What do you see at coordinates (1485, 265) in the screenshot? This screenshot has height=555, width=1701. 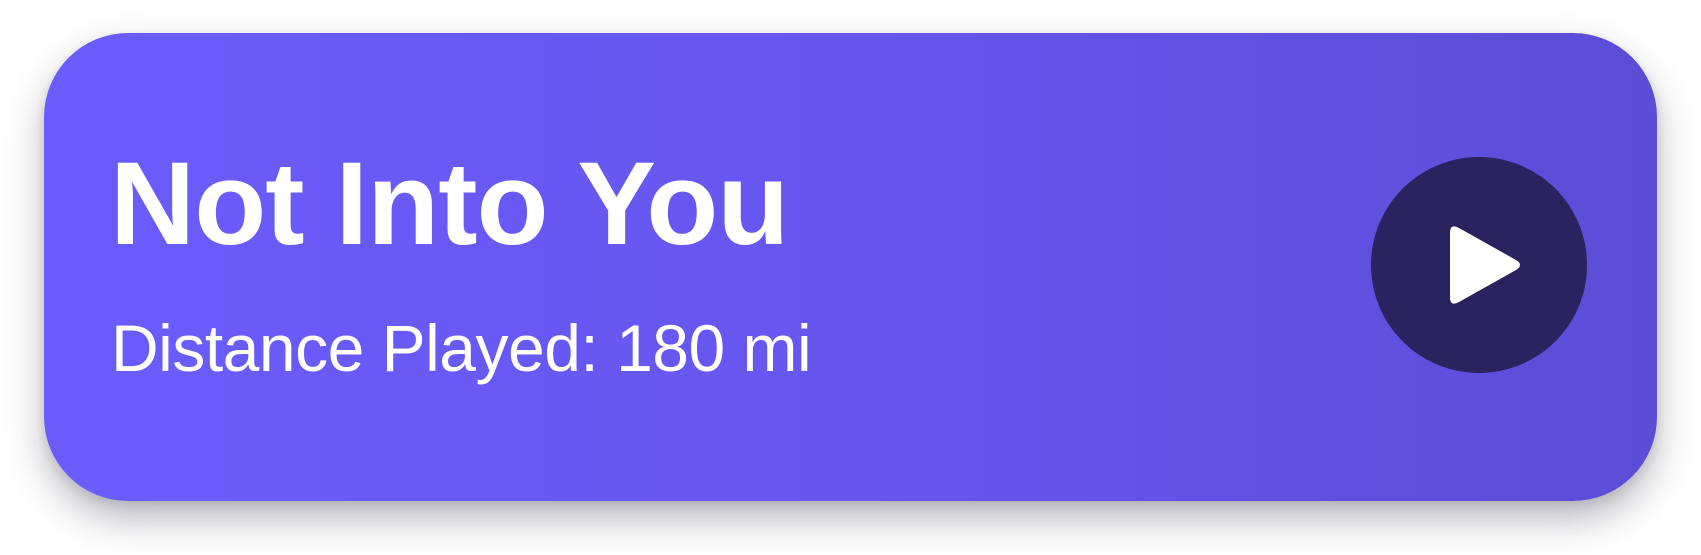 I see `play-icon` at bounding box center [1485, 265].